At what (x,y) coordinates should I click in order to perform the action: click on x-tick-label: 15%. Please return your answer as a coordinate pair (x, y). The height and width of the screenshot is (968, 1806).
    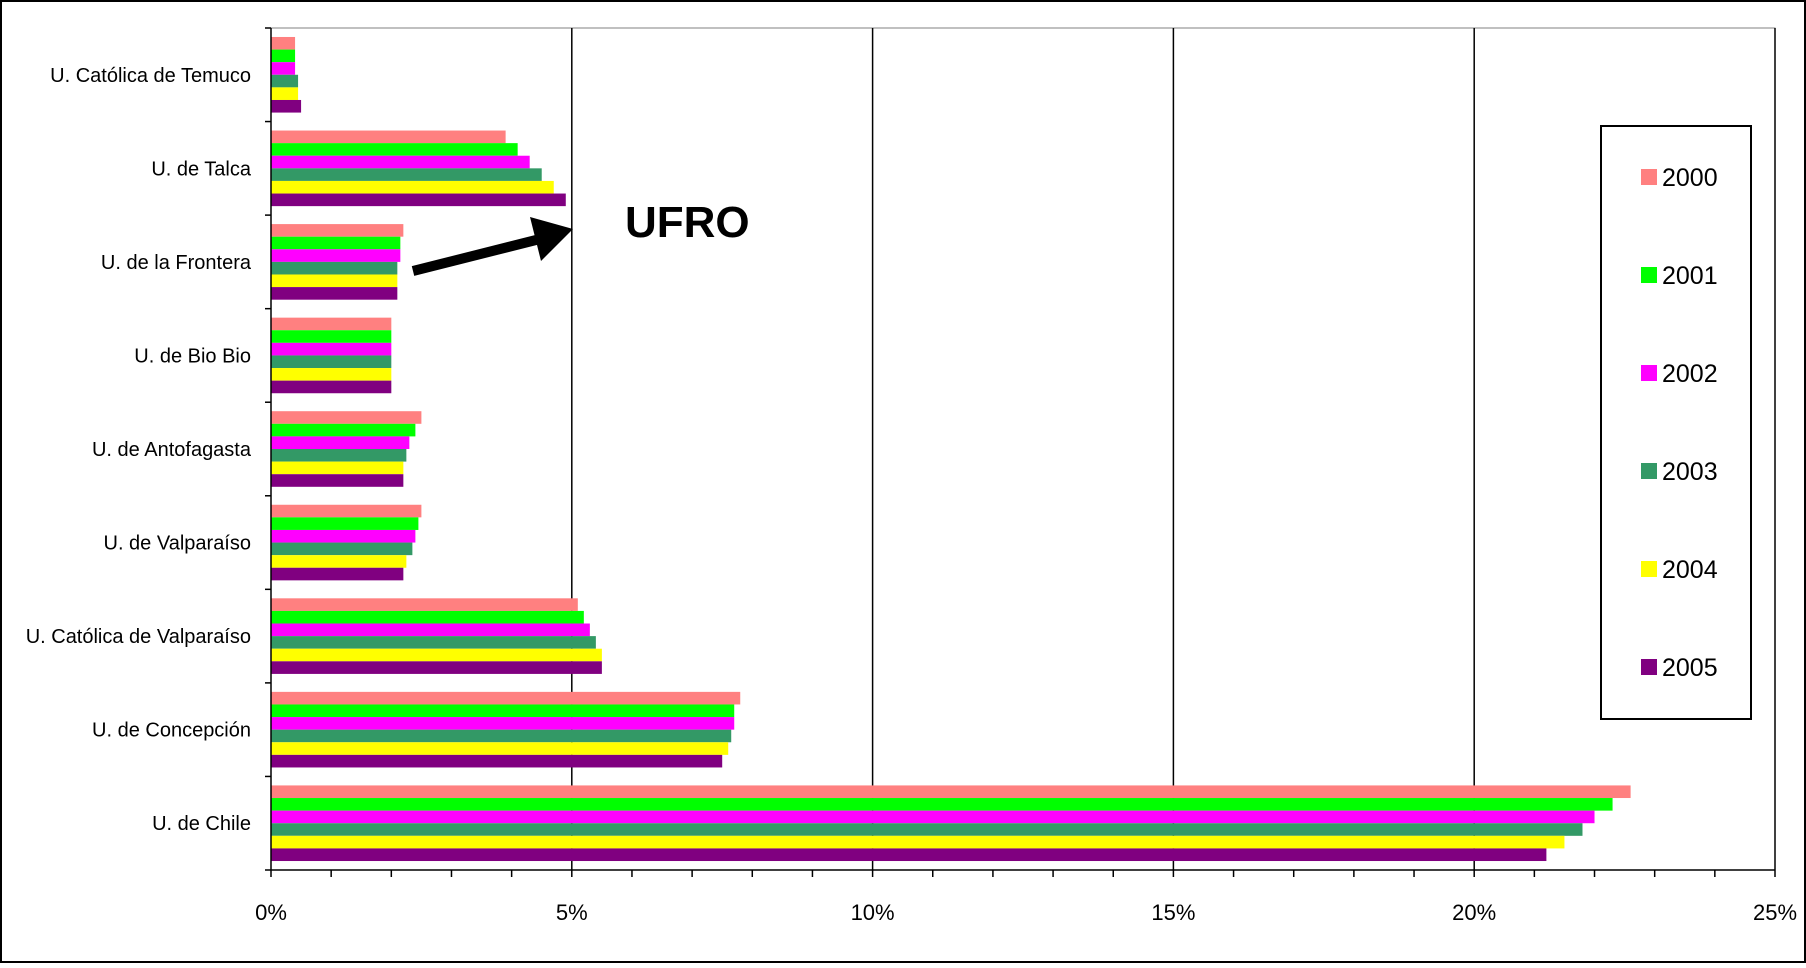
    Looking at the image, I should click on (1173, 912).